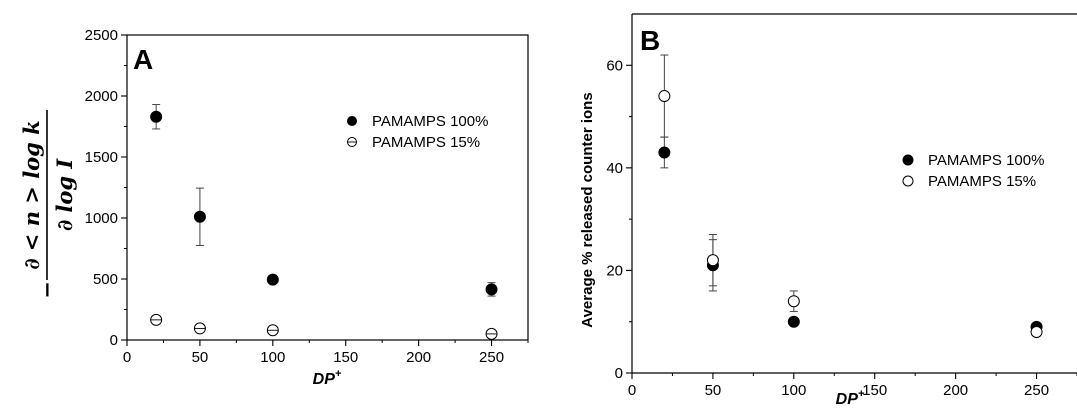 The width and height of the screenshot is (1077, 410). I want to click on chart-a-y-label: ∂ < n > log k ∂ log I −, so click(48, 204).